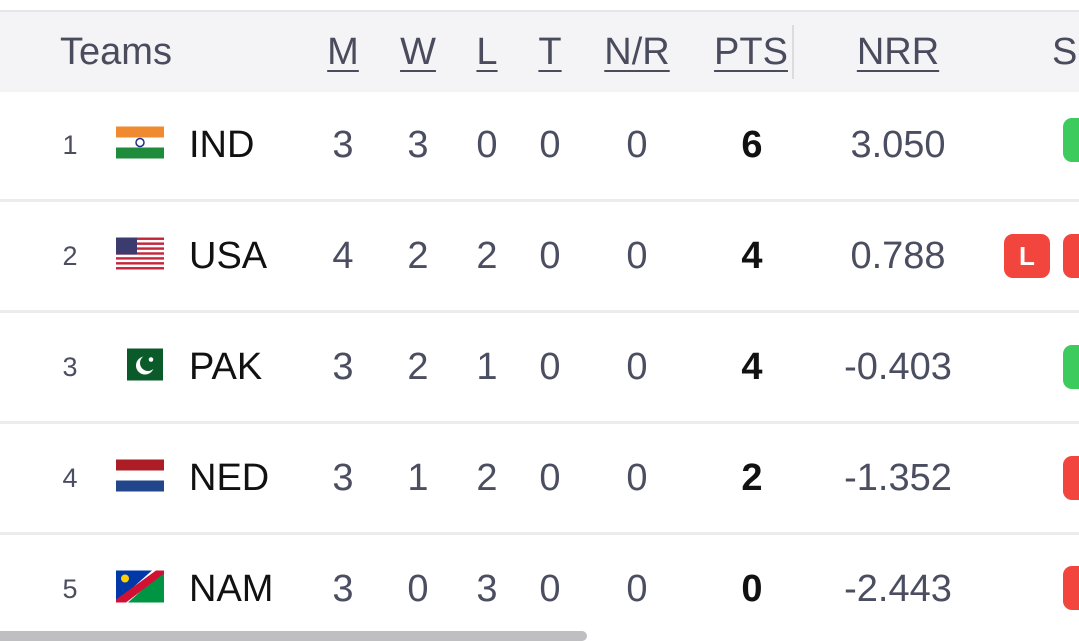 The width and height of the screenshot is (1079, 641). Describe the element at coordinates (898, 52) in the screenshot. I see `column-header: NRR` at that location.